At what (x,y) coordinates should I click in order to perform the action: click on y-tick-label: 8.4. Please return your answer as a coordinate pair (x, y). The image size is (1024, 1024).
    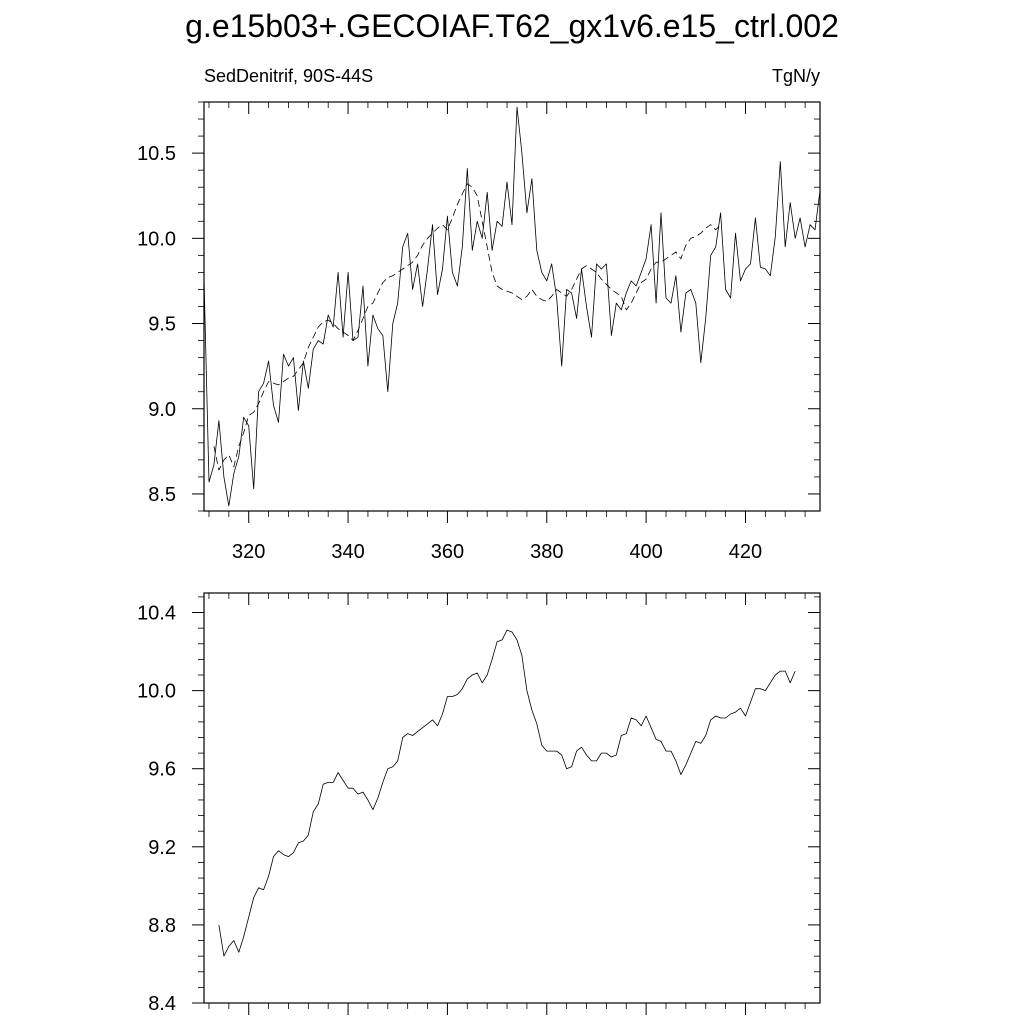
    Looking at the image, I should click on (162, 1004).